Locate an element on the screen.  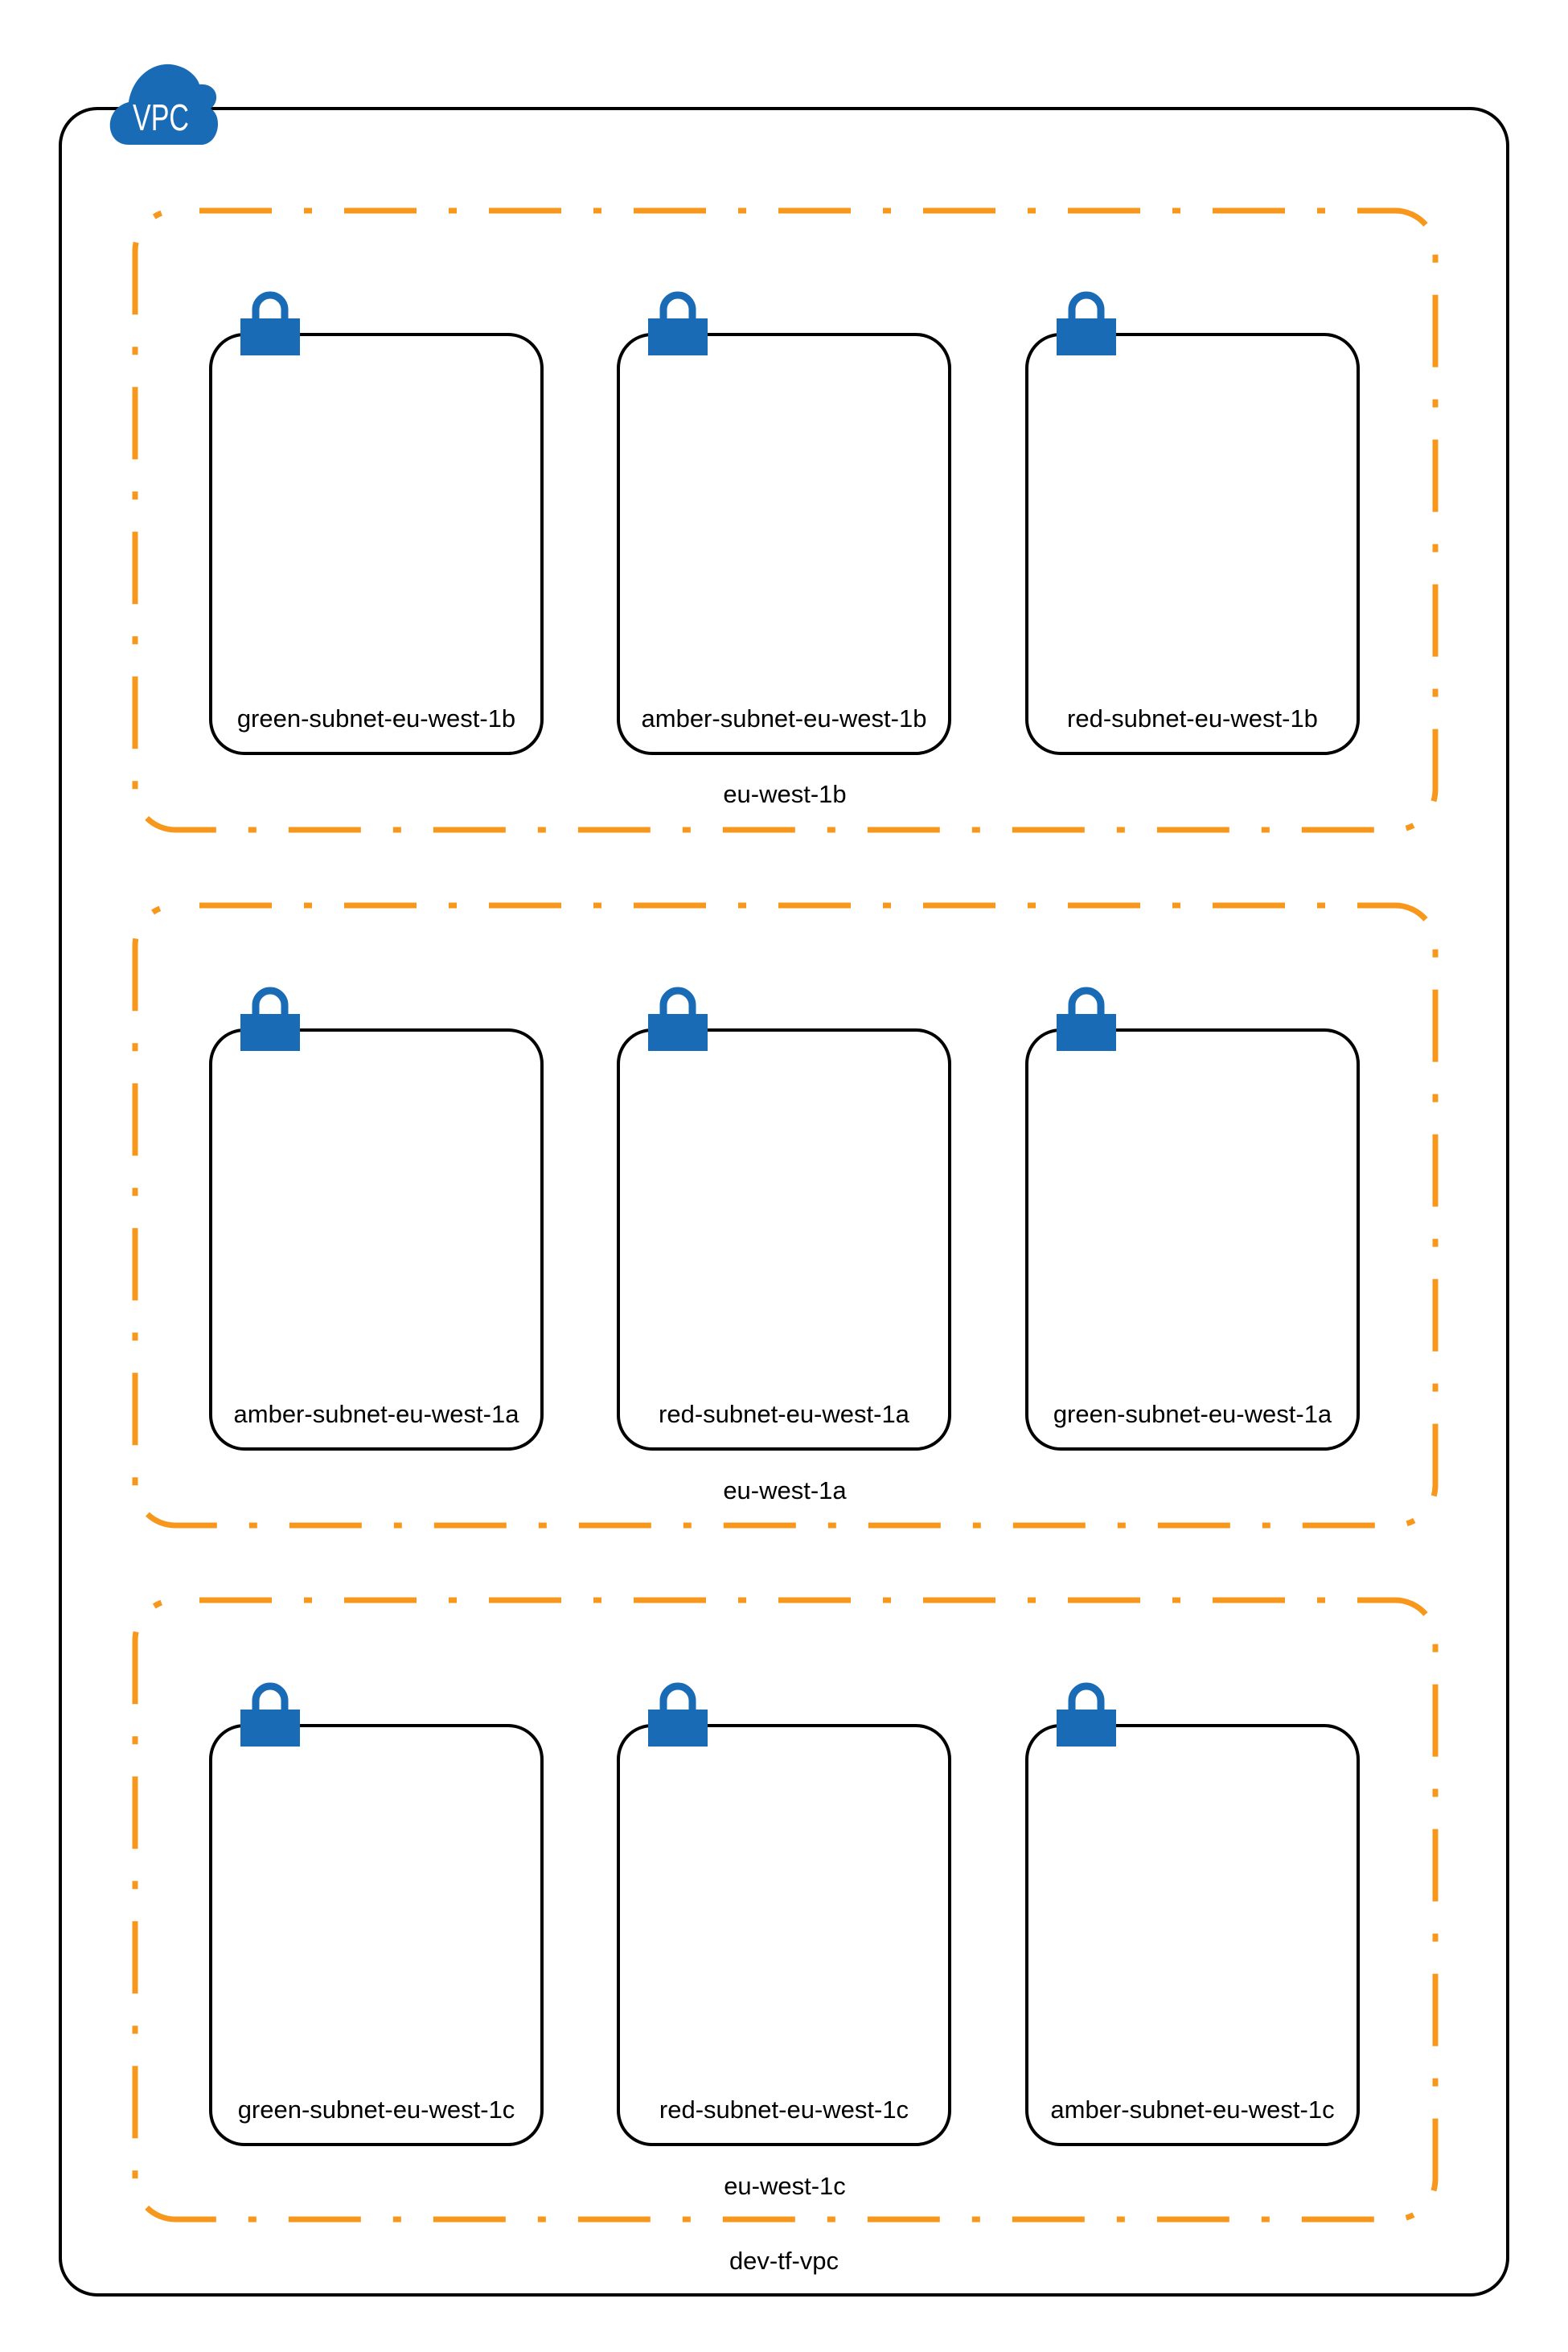
subnet: red-subnet-eu-west-1c is located at coordinates (784, 1914).